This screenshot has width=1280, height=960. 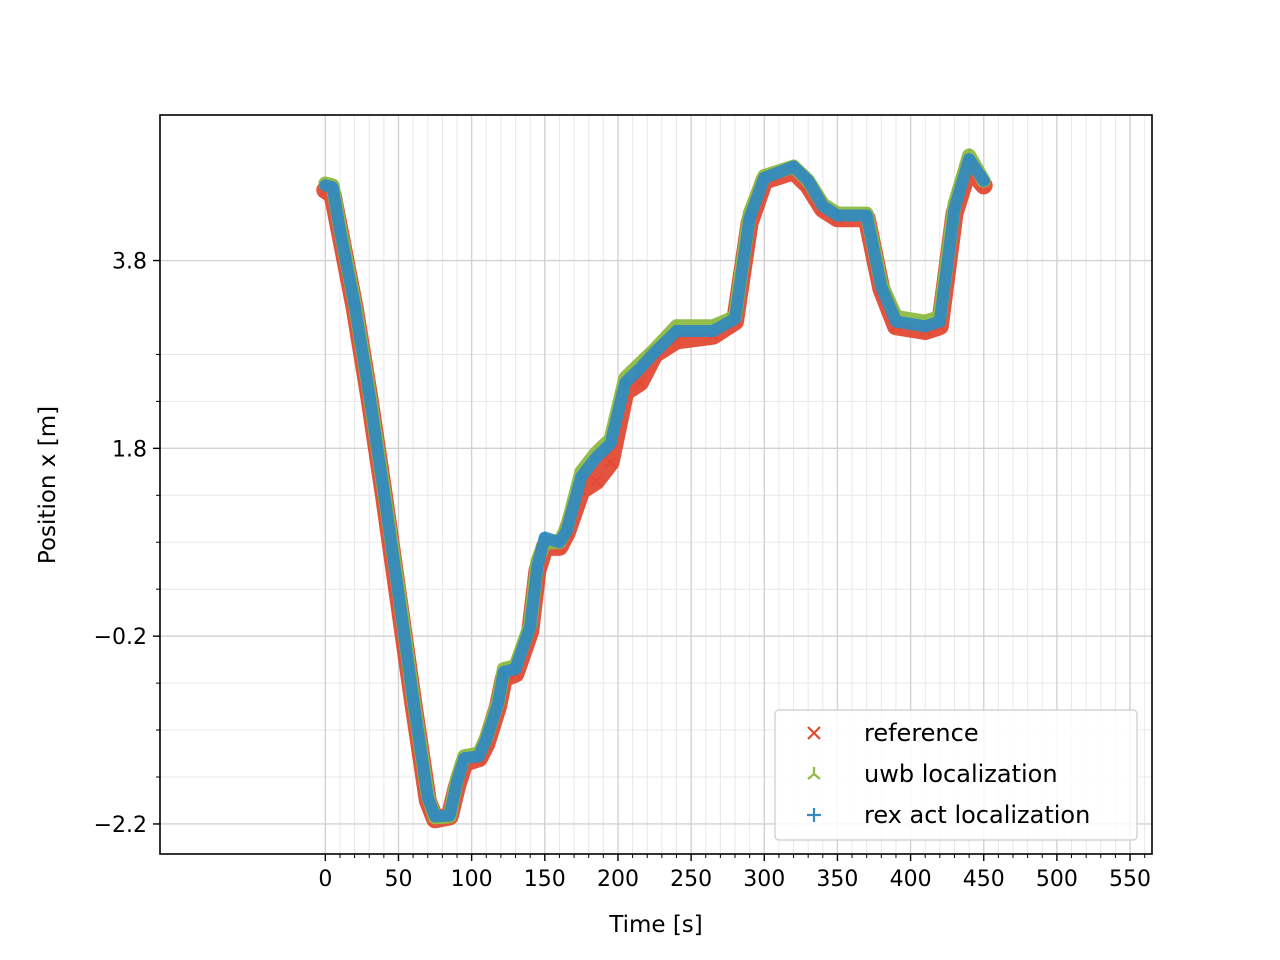 What do you see at coordinates (655, 925) in the screenshot?
I see `x-axis-title: Time [s]` at bounding box center [655, 925].